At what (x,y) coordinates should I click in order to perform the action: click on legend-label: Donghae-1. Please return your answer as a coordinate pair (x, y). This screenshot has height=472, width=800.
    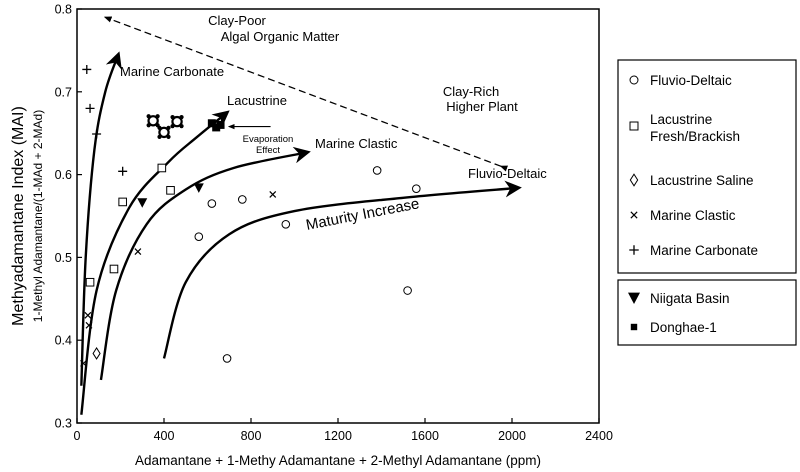
    Looking at the image, I should click on (683, 327).